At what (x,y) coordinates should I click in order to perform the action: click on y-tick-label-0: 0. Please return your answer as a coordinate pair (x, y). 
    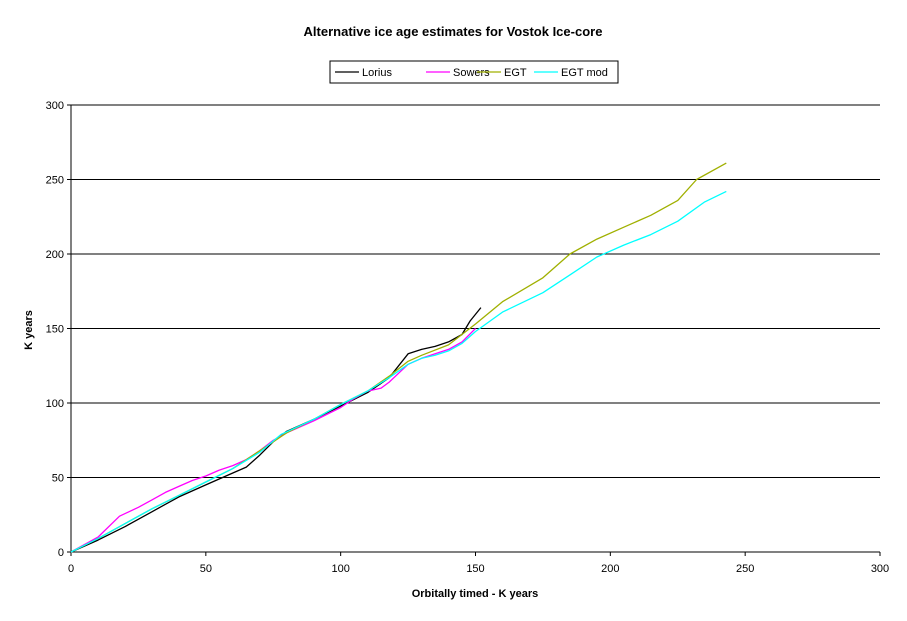
    Looking at the image, I should click on (61, 553).